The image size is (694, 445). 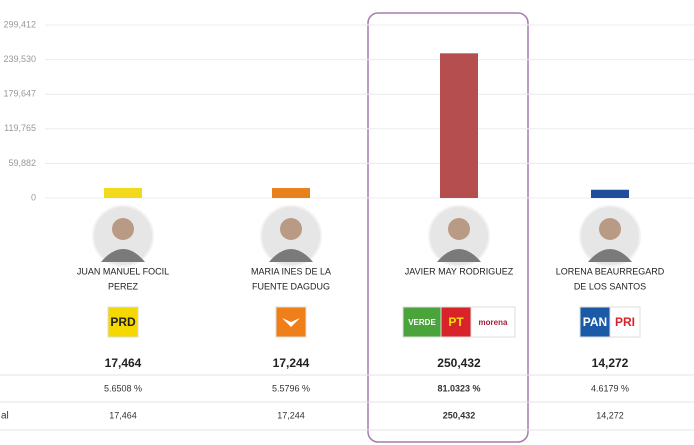 What do you see at coordinates (123, 415) in the screenshot?
I see `vote-total: 17,464` at bounding box center [123, 415].